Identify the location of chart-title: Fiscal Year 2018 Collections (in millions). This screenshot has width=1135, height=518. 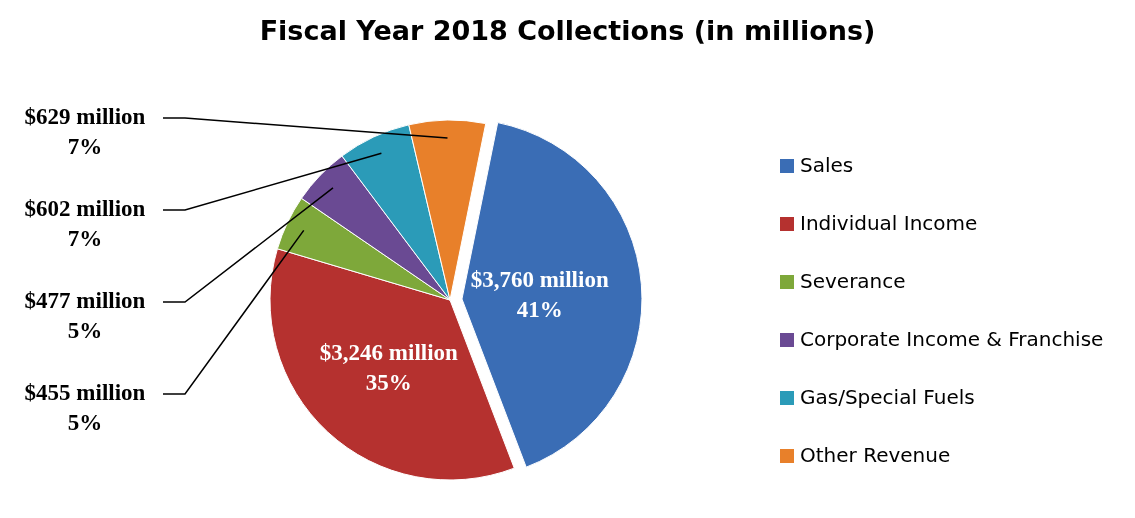
(567, 30).